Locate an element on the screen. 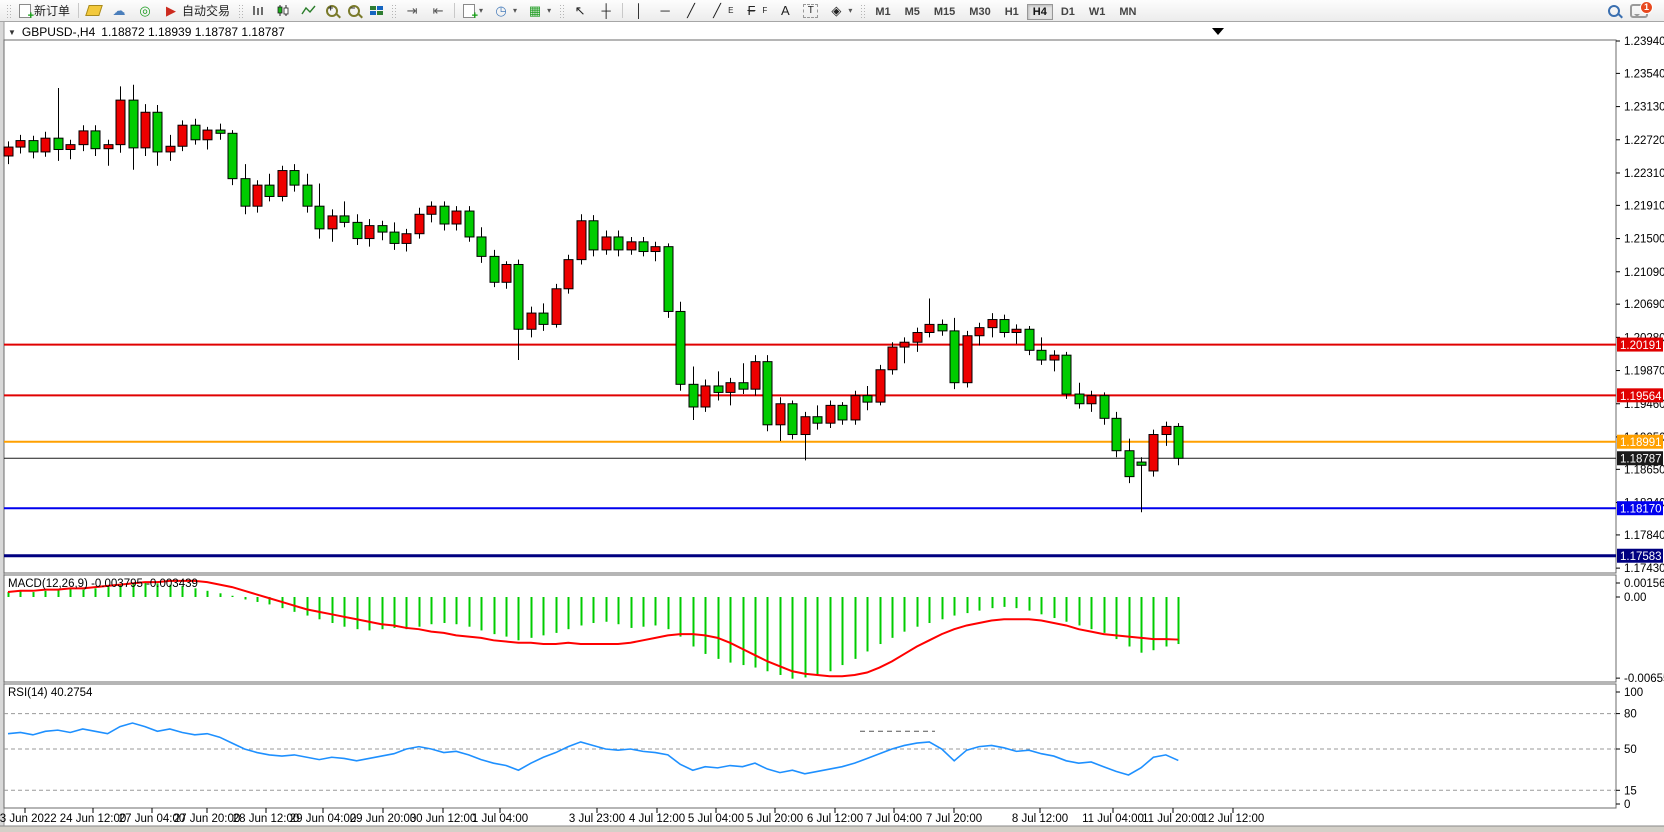  search-button is located at coordinates (1614, 11).